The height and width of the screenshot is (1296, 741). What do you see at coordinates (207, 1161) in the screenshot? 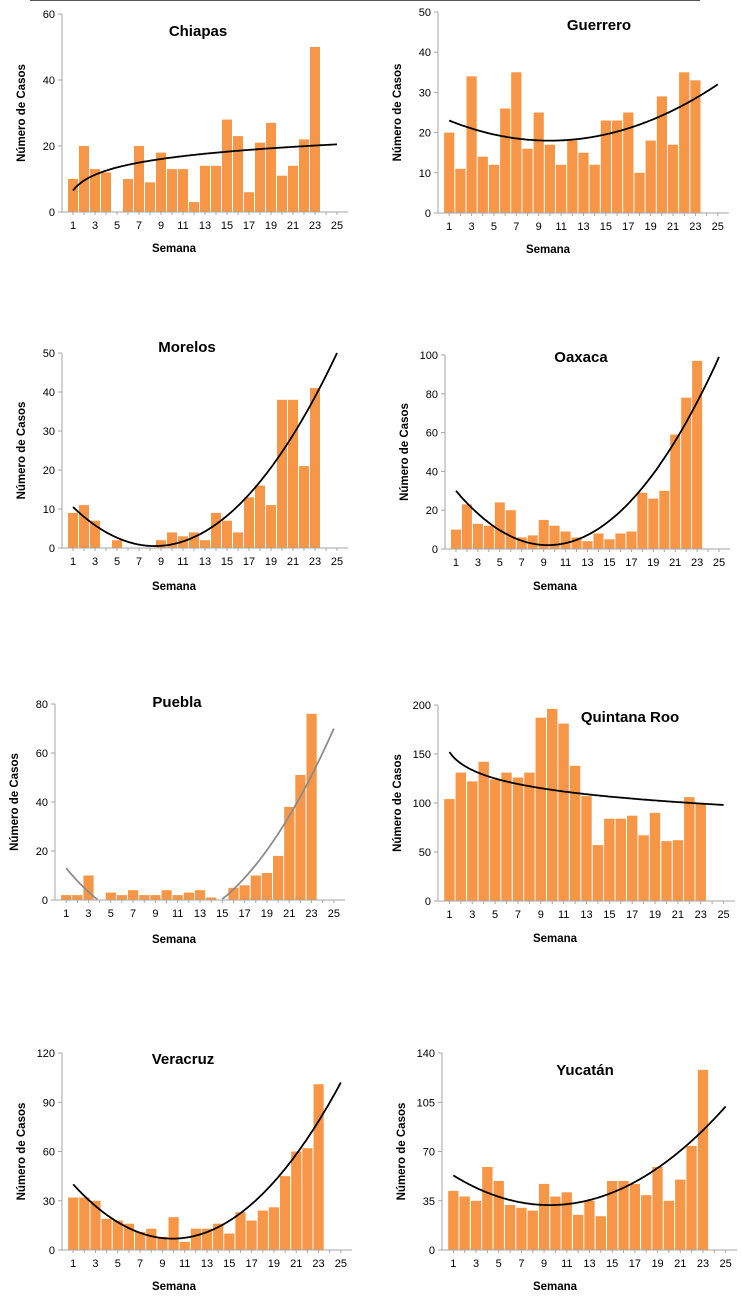
I see `chart-6-trendline` at bounding box center [207, 1161].